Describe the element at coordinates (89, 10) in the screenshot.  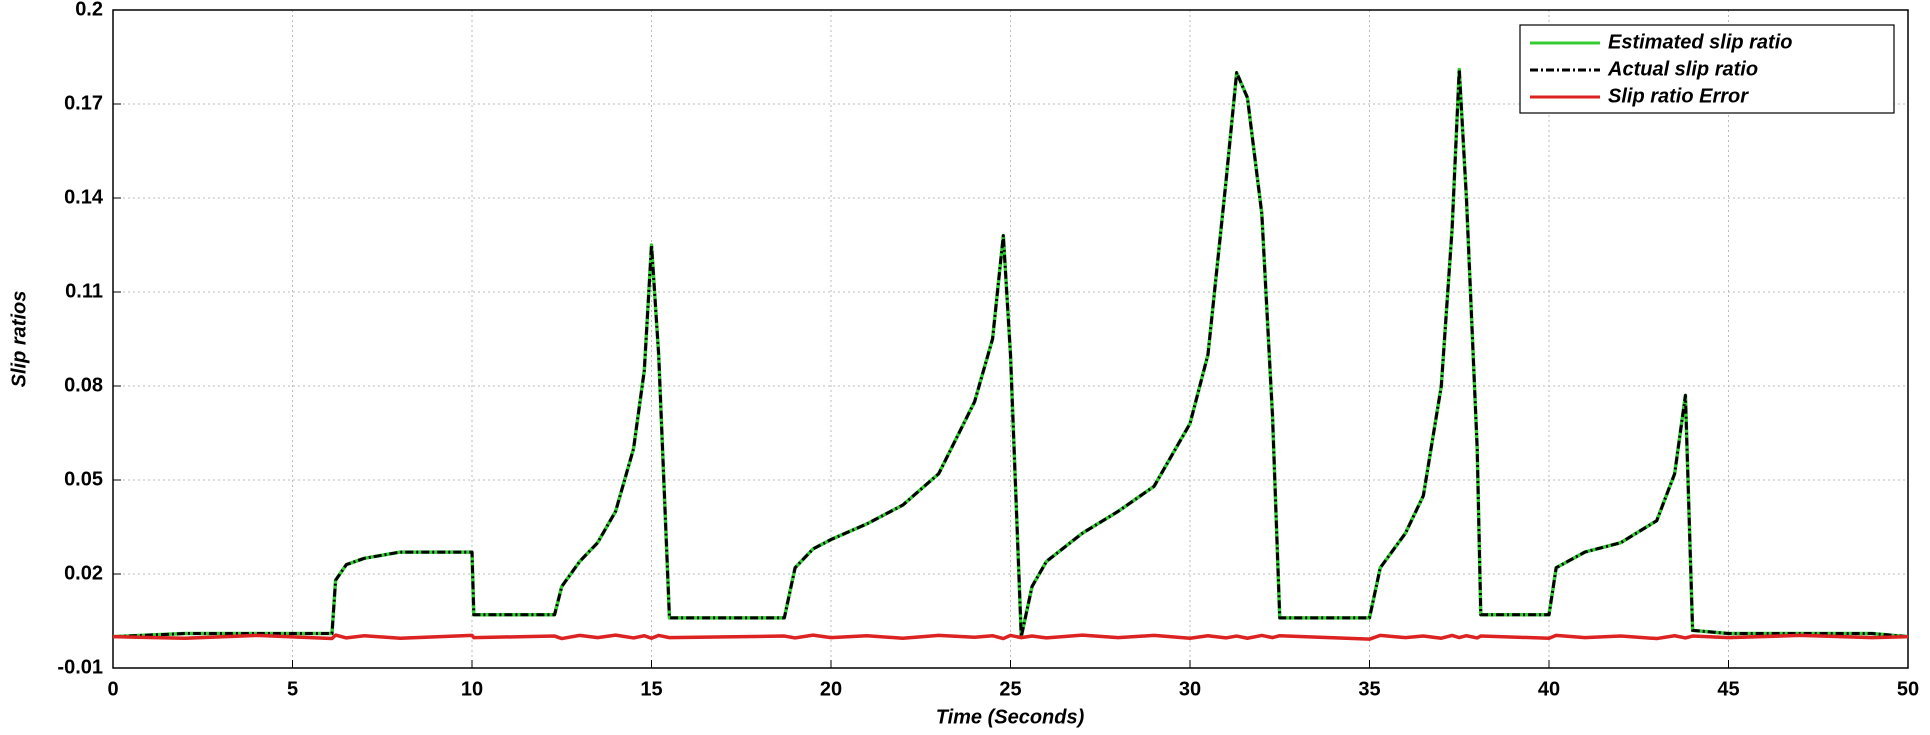
I see `y-tick-label: 0.2` at that location.